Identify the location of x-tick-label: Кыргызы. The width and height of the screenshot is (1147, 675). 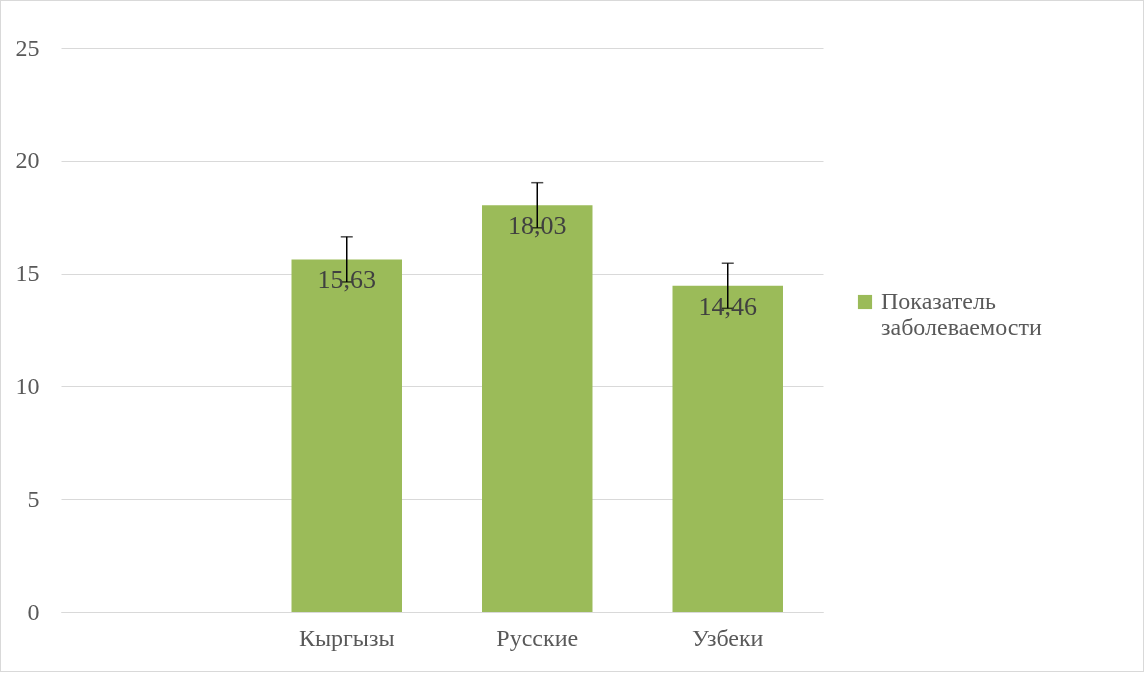
(346, 637).